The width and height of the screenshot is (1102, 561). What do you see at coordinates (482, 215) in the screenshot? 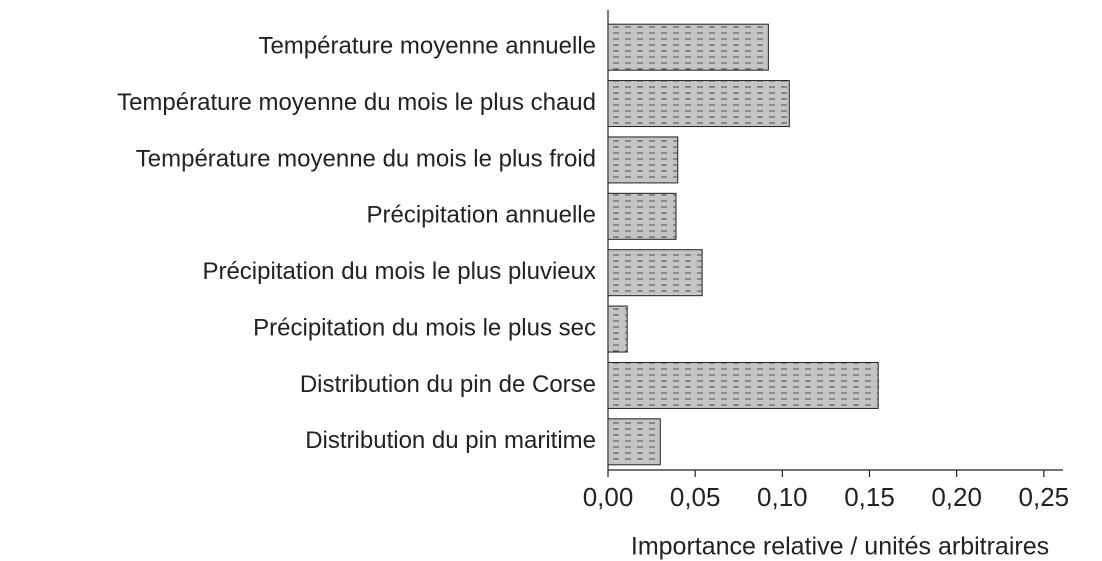
I see `y-tick-label: Précipitation annuelle` at bounding box center [482, 215].